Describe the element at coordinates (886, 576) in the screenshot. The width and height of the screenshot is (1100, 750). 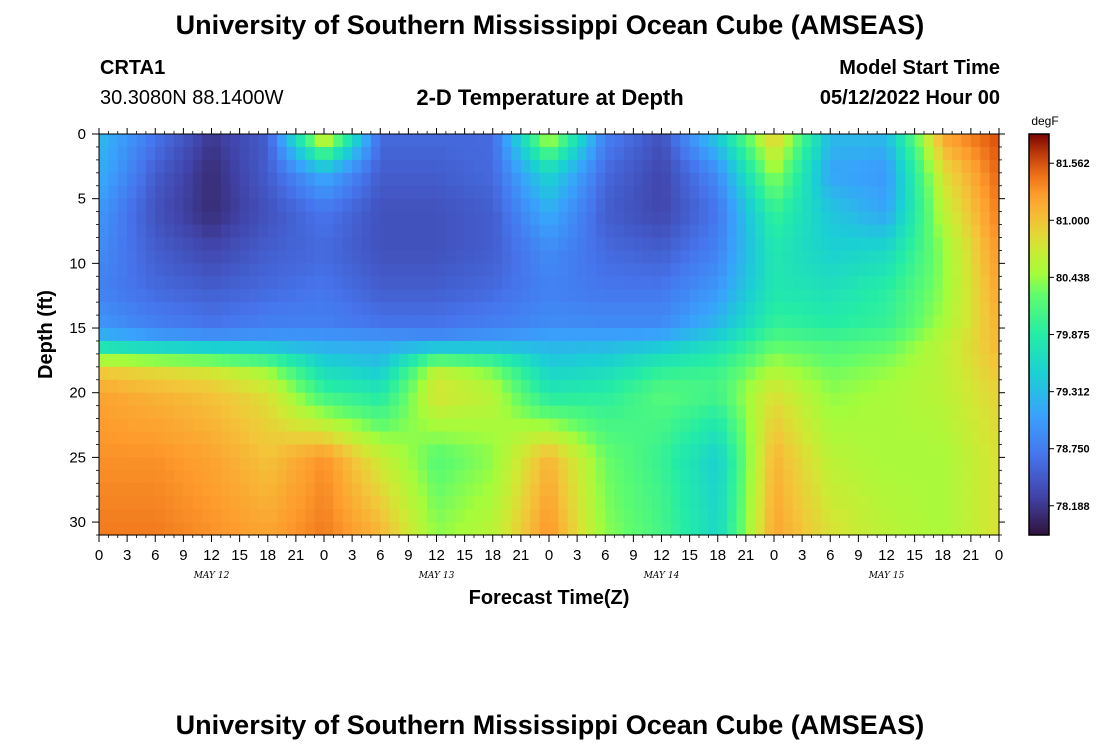
I see `day-label: MAY 15` at that location.